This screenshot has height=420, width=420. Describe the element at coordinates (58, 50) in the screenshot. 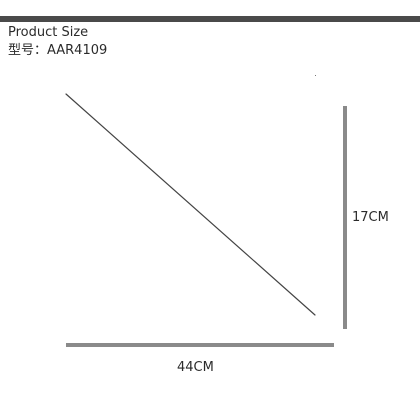

I see `model-number: 型号：AAR4109` at that location.